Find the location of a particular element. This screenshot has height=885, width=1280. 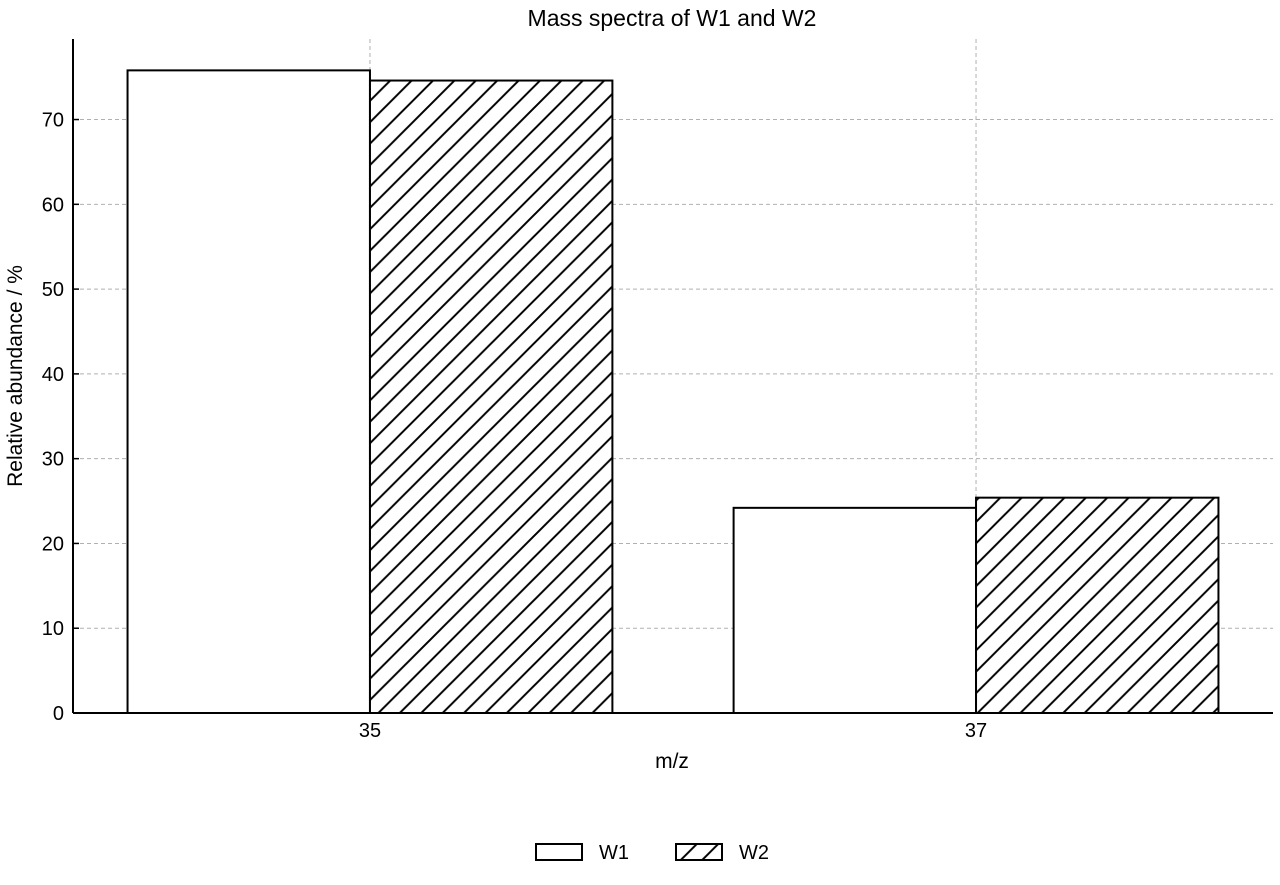

legend-swatch-w1 is located at coordinates (559, 852).